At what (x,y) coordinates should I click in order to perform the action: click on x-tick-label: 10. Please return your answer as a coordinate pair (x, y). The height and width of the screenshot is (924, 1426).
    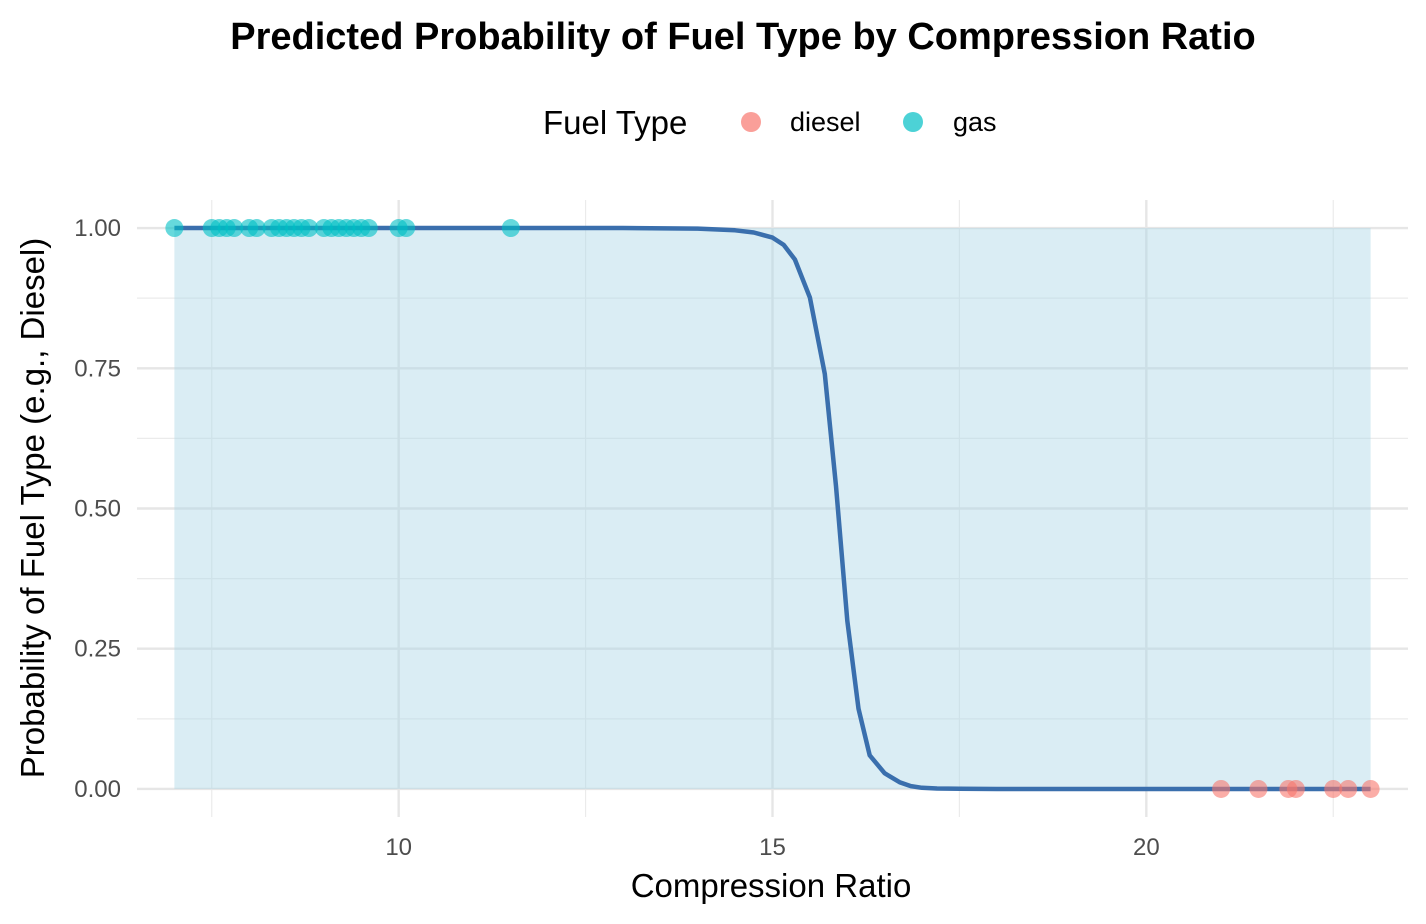
    Looking at the image, I should click on (398, 847).